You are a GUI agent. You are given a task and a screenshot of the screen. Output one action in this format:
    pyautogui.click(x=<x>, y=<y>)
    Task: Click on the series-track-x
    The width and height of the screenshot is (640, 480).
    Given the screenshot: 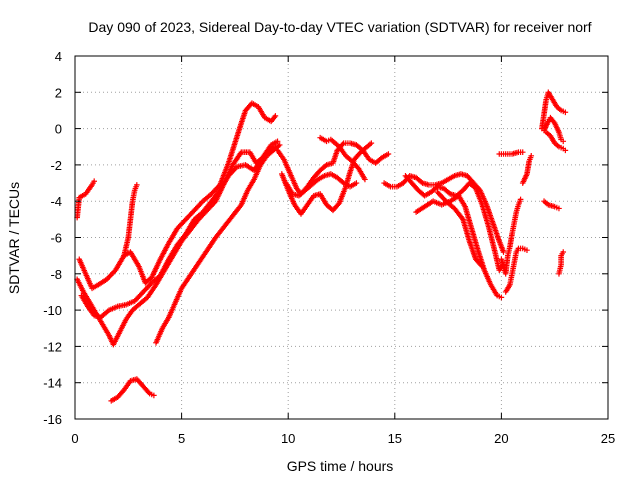 What is the action you would take?
    pyautogui.click(x=561, y=263)
    